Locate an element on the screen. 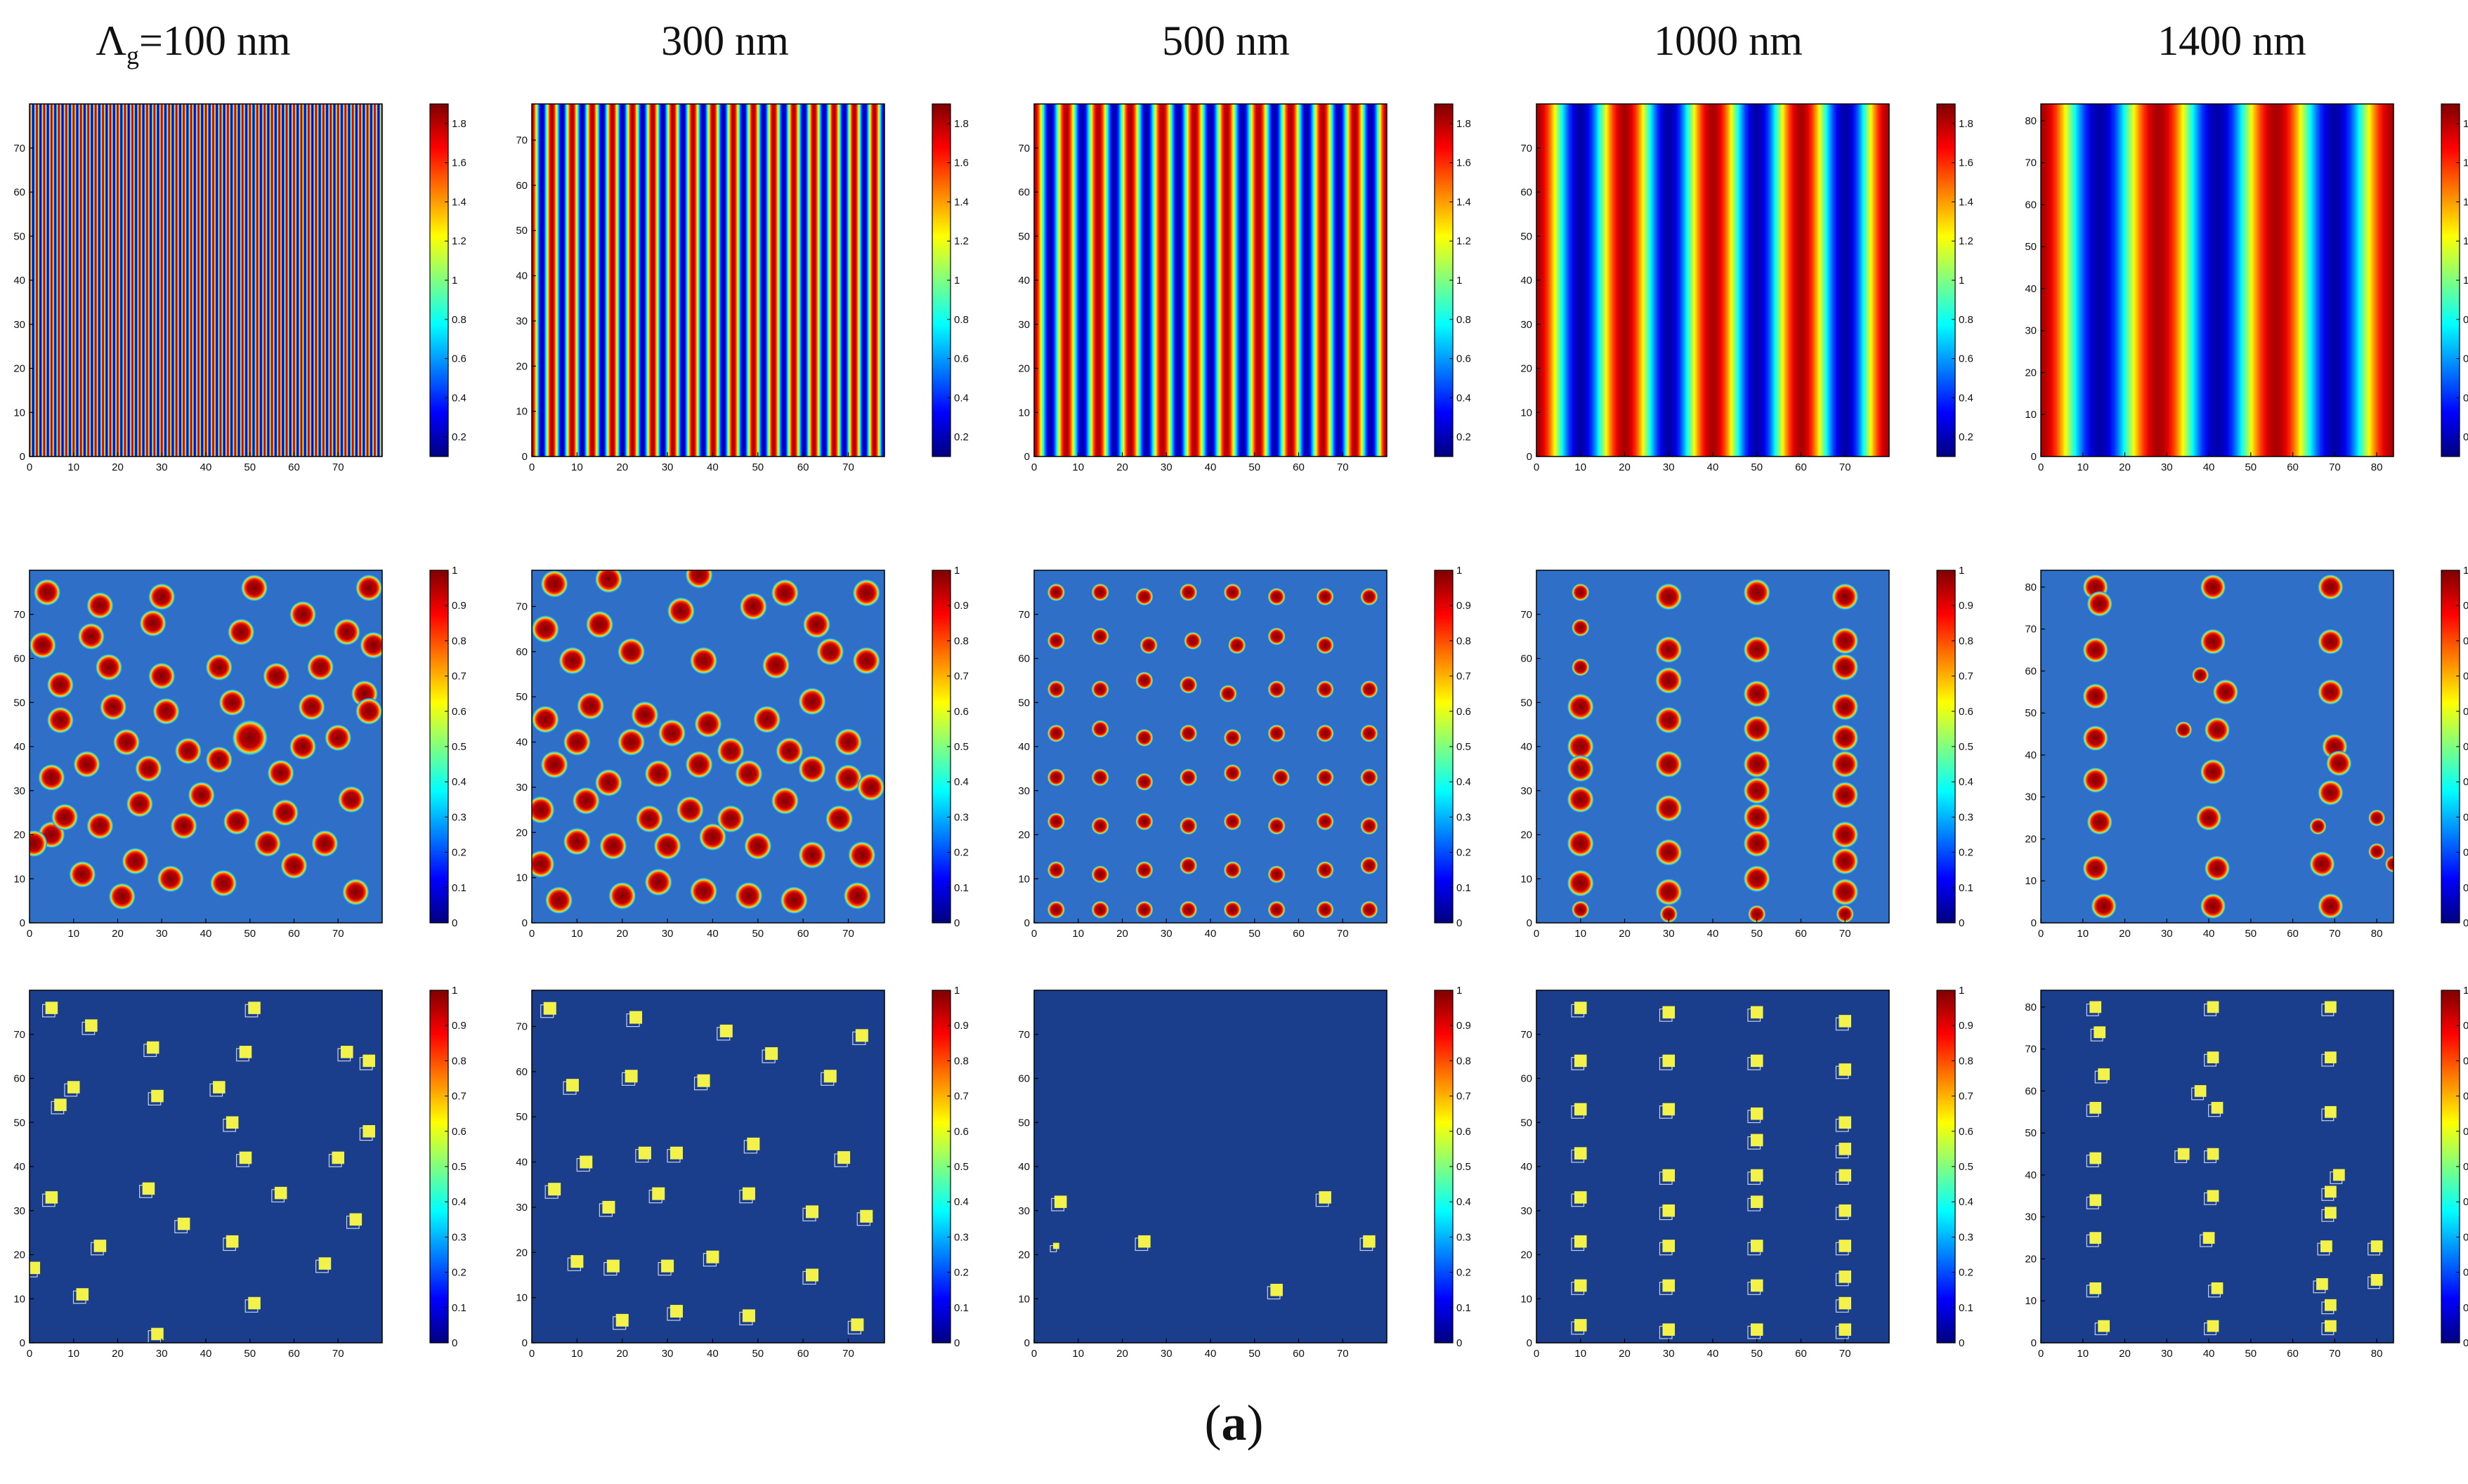  y-tick-label: 0 is located at coordinates (22, 457).